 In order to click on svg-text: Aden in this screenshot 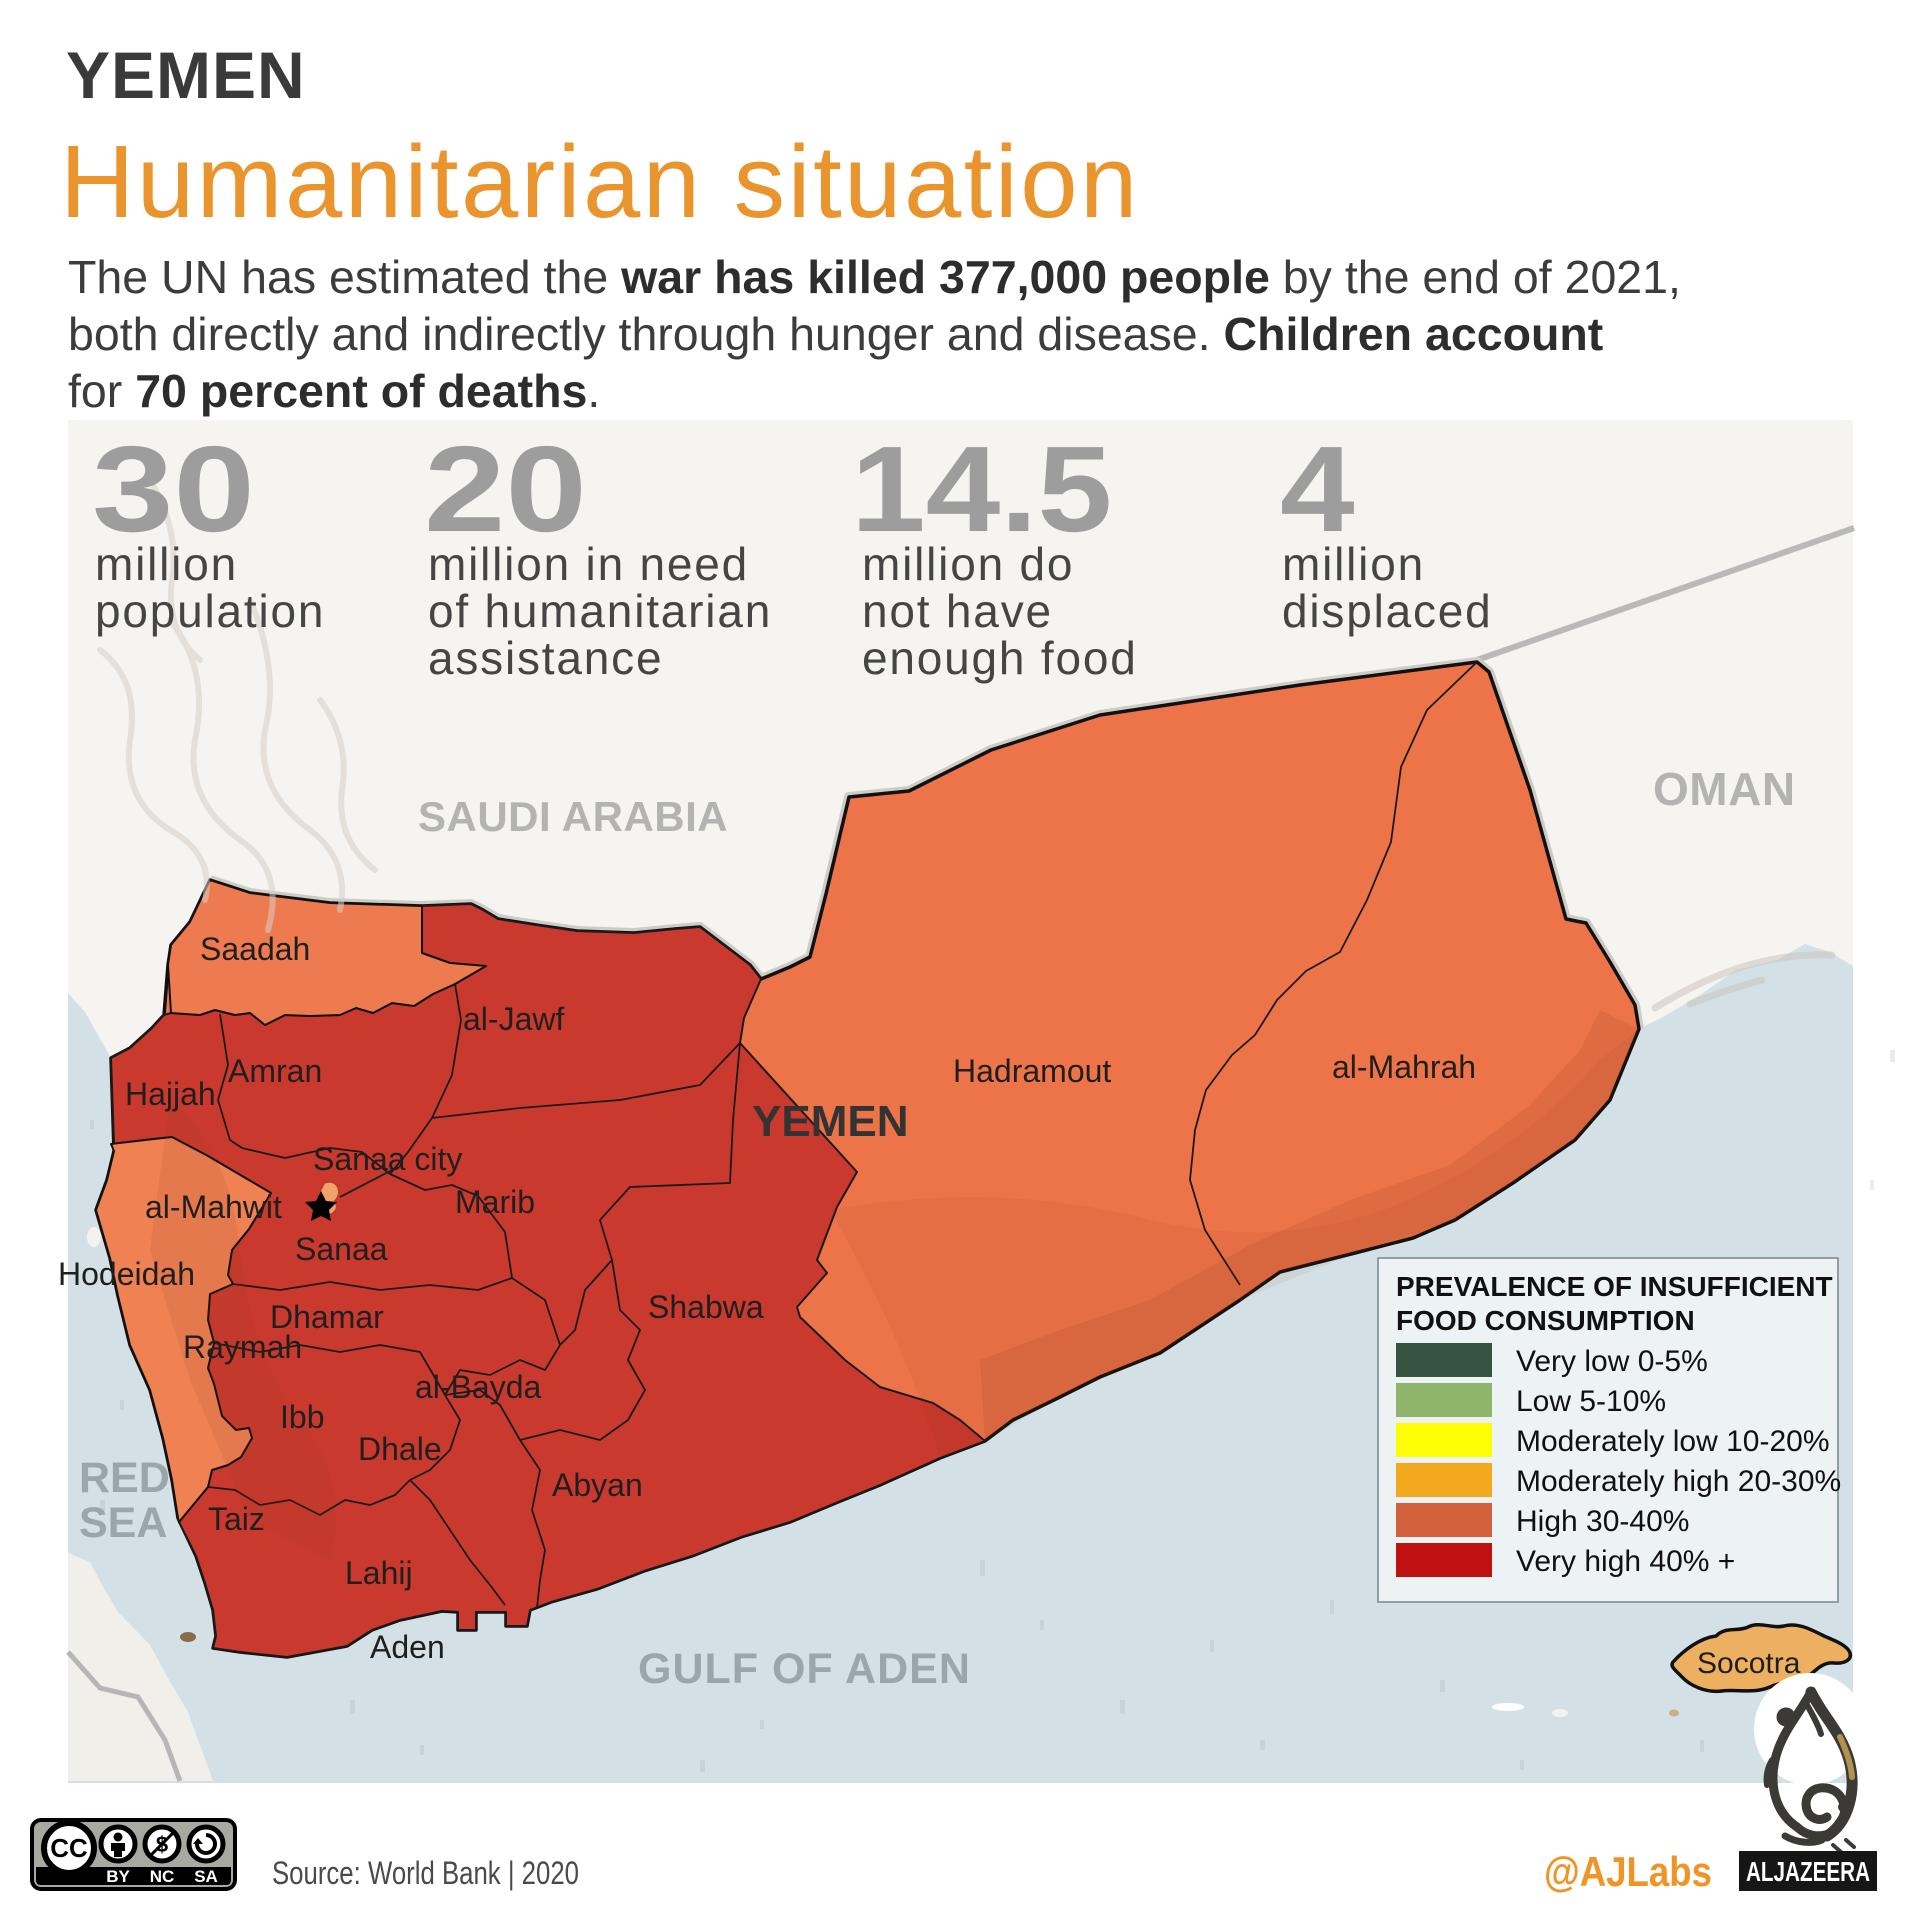, I will do `click(407, 1647)`.